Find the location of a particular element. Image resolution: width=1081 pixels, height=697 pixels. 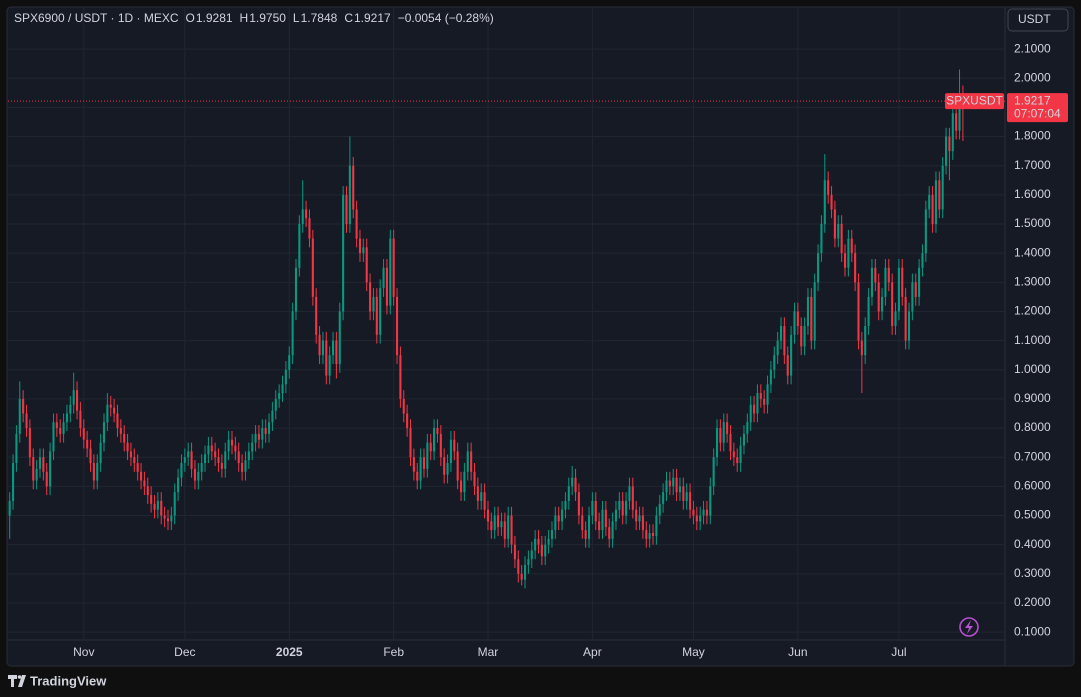

x-tick-label: May is located at coordinates (693, 652).